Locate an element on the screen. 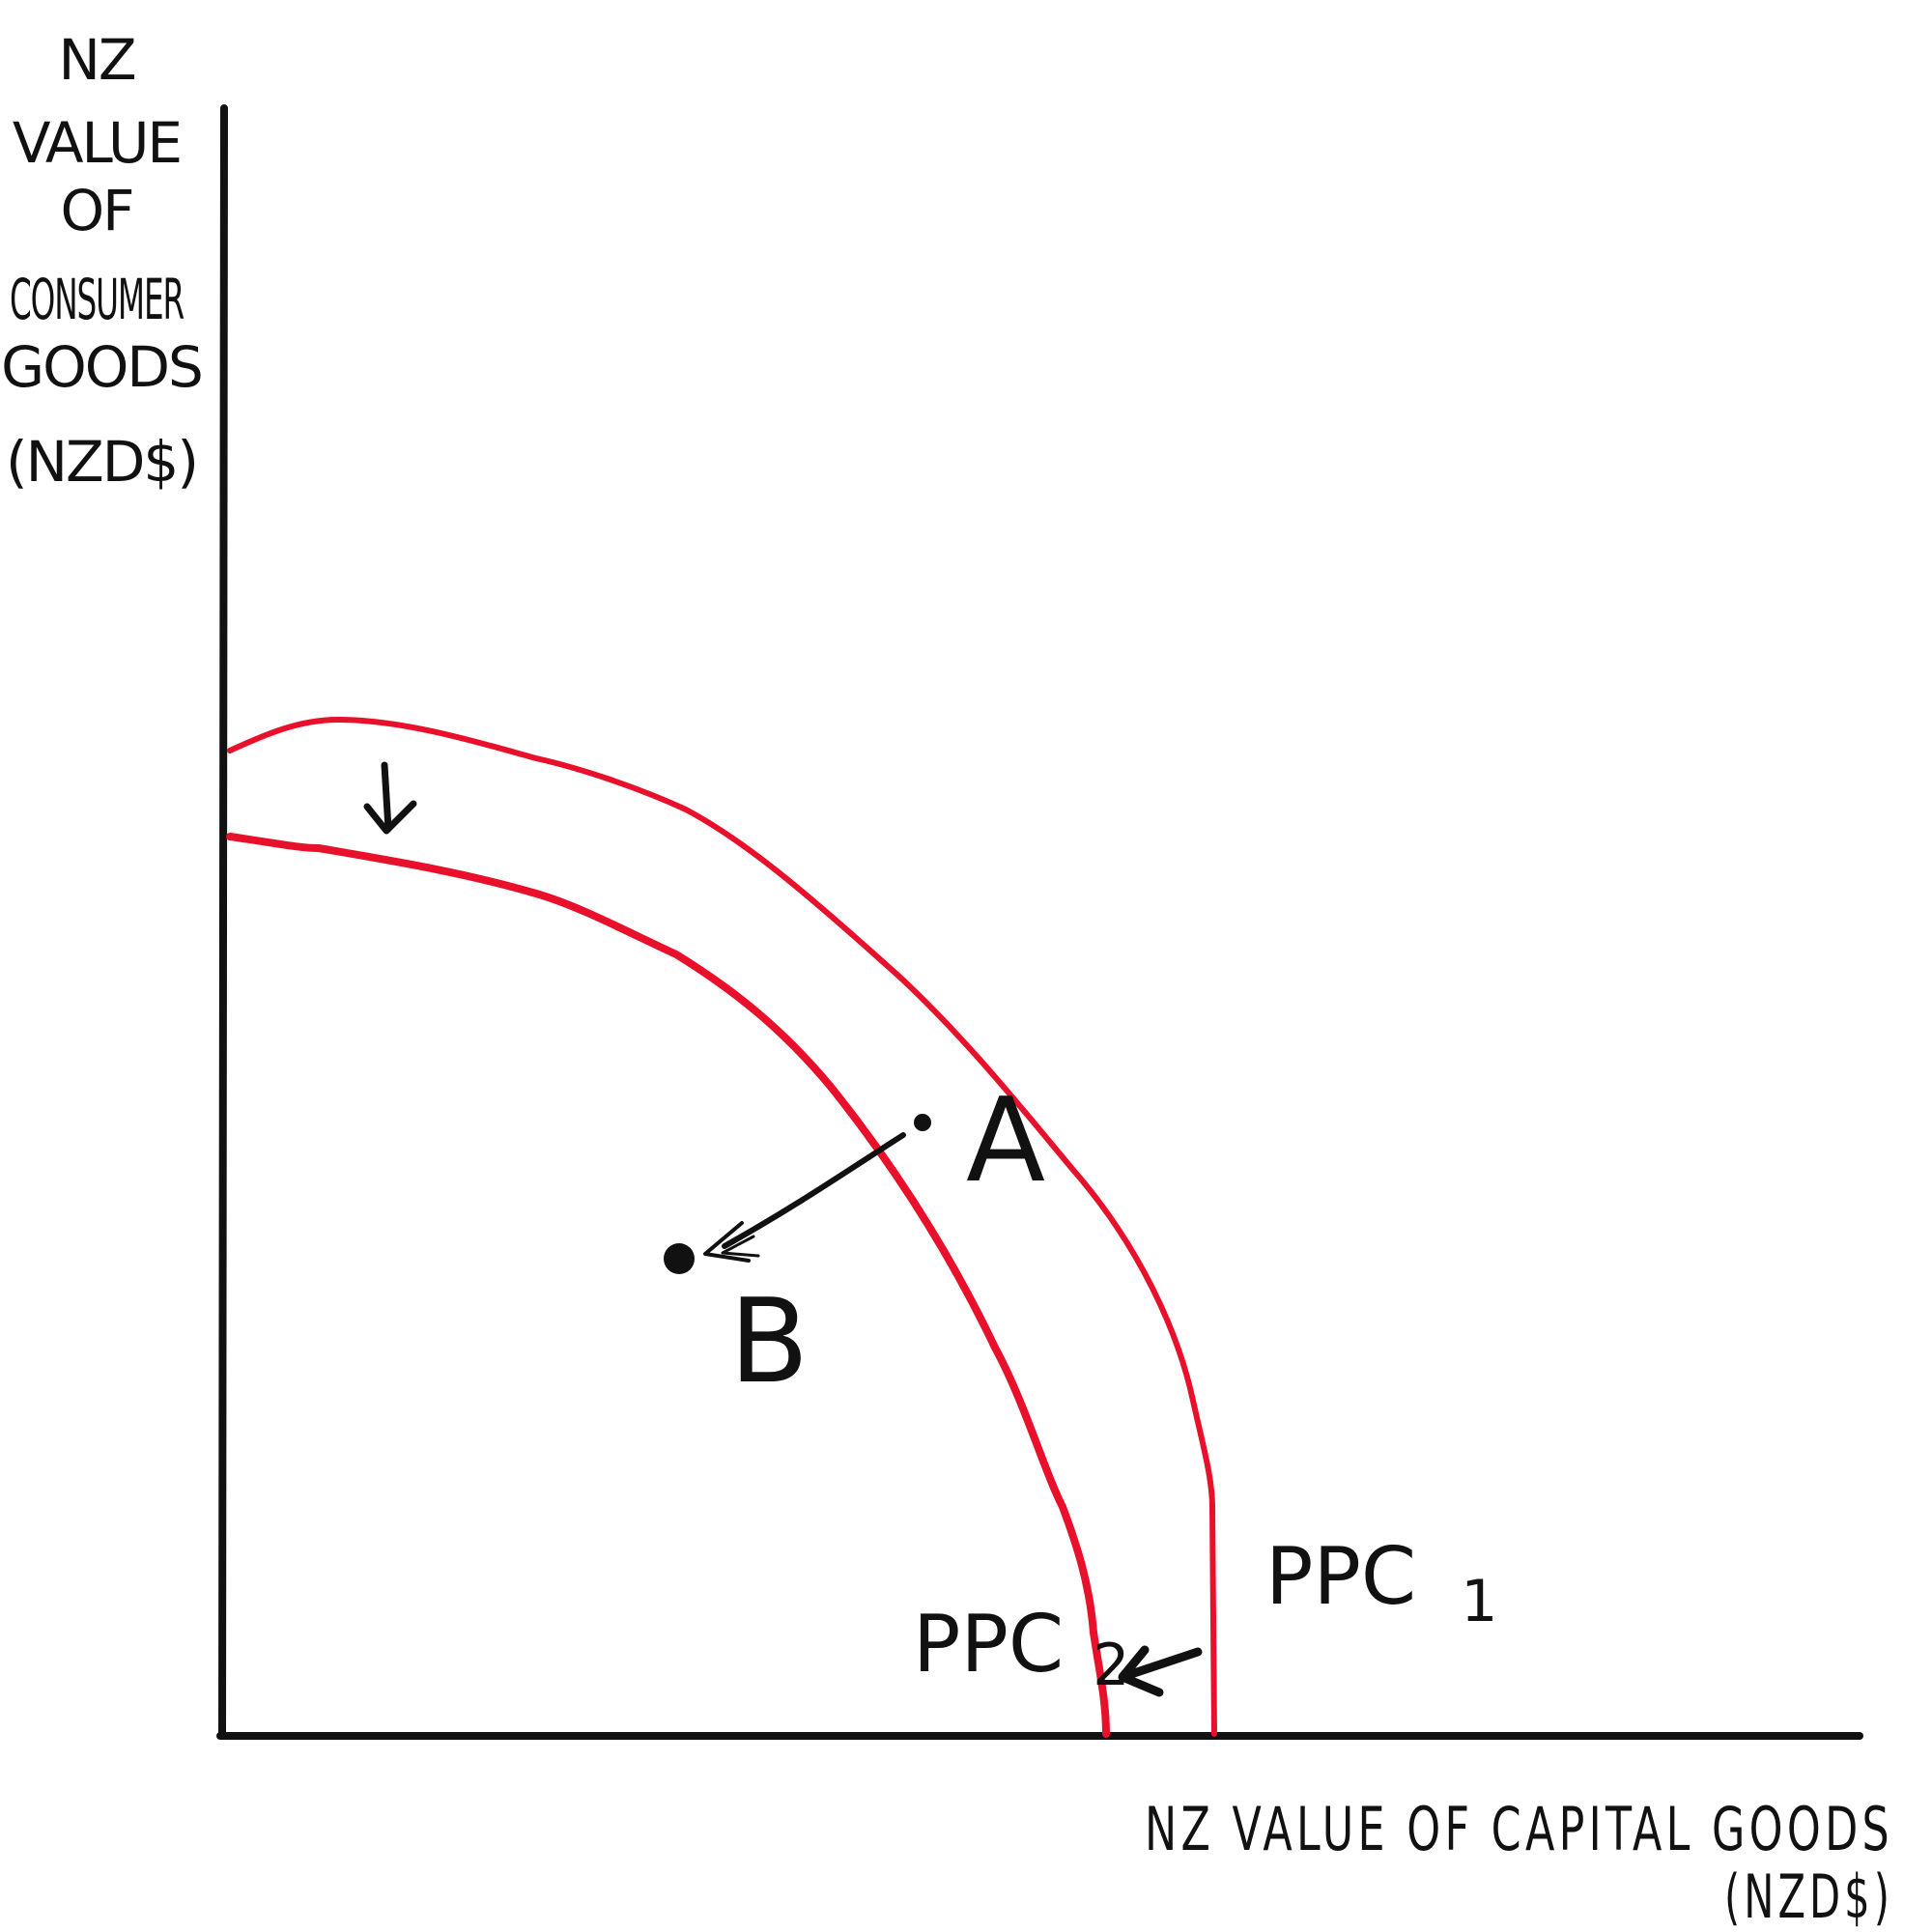 This screenshot has width=1932, height=1932. y-axis-label-line-3: OF is located at coordinates (96, 210).